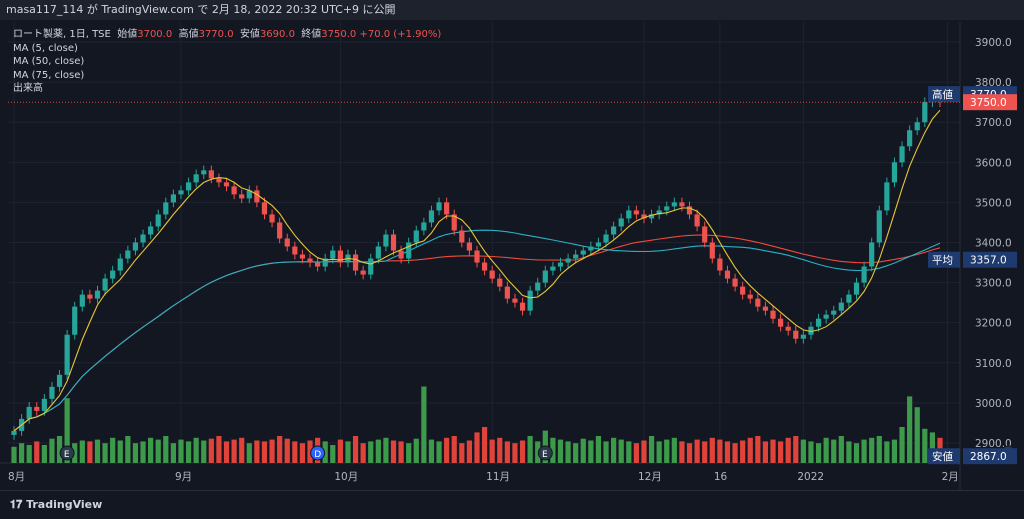  I want to click on y-tick-label: 3500.0, so click(993, 203).